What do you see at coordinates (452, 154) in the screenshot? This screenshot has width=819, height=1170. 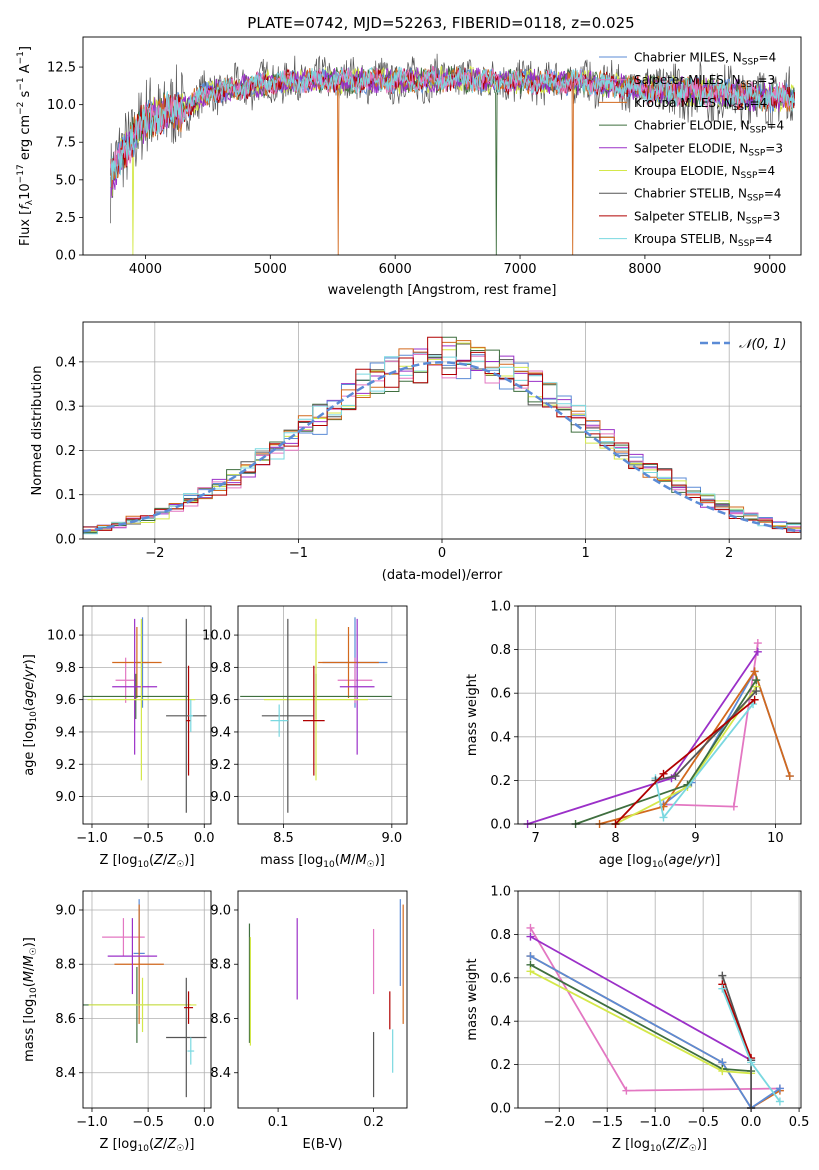 I see `spectrum-lines` at bounding box center [452, 154].